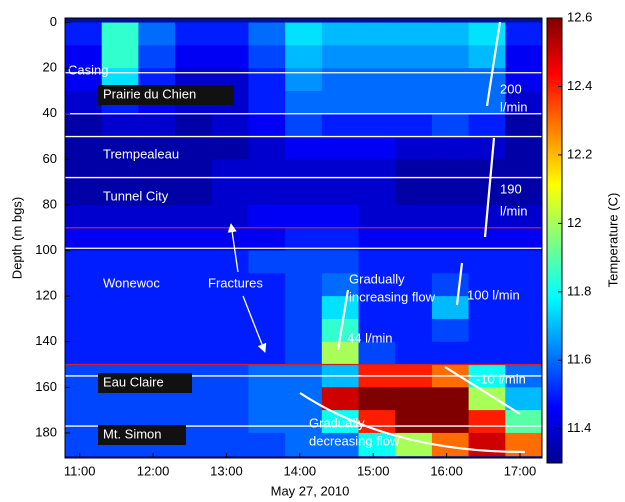  What do you see at coordinates (310, 490) in the screenshot?
I see `x-axis-label: May 27, 2010` at bounding box center [310, 490].